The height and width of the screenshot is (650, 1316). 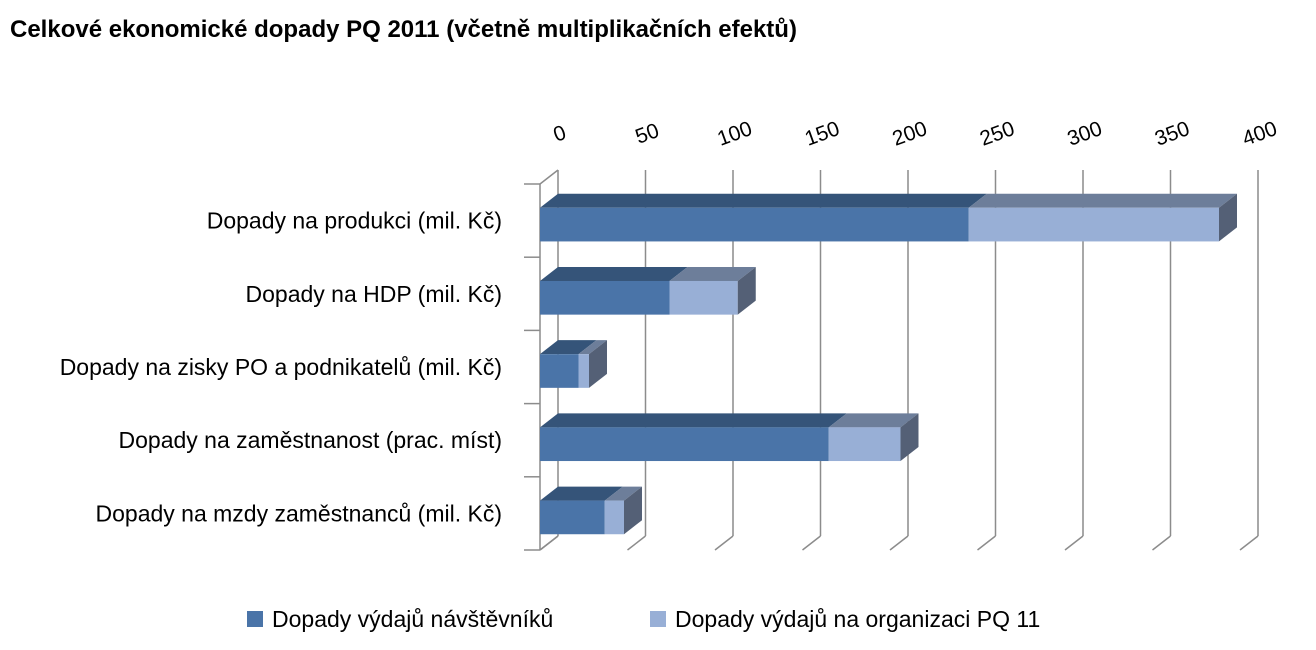 I want to click on x-tick-label: 50, so click(x=647, y=134).